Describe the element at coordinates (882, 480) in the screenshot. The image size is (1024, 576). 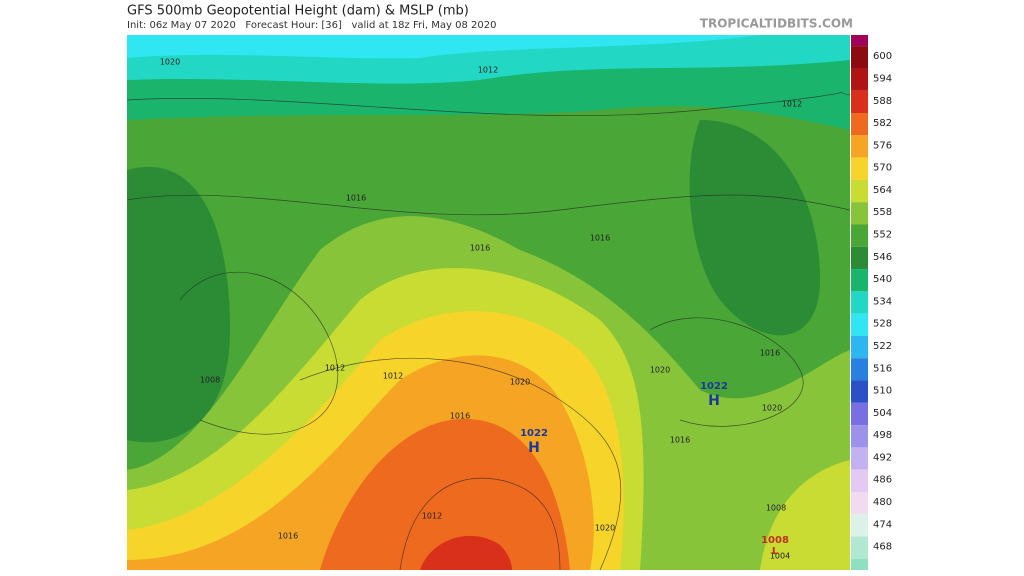
I see `colorbar-label: 486` at that location.